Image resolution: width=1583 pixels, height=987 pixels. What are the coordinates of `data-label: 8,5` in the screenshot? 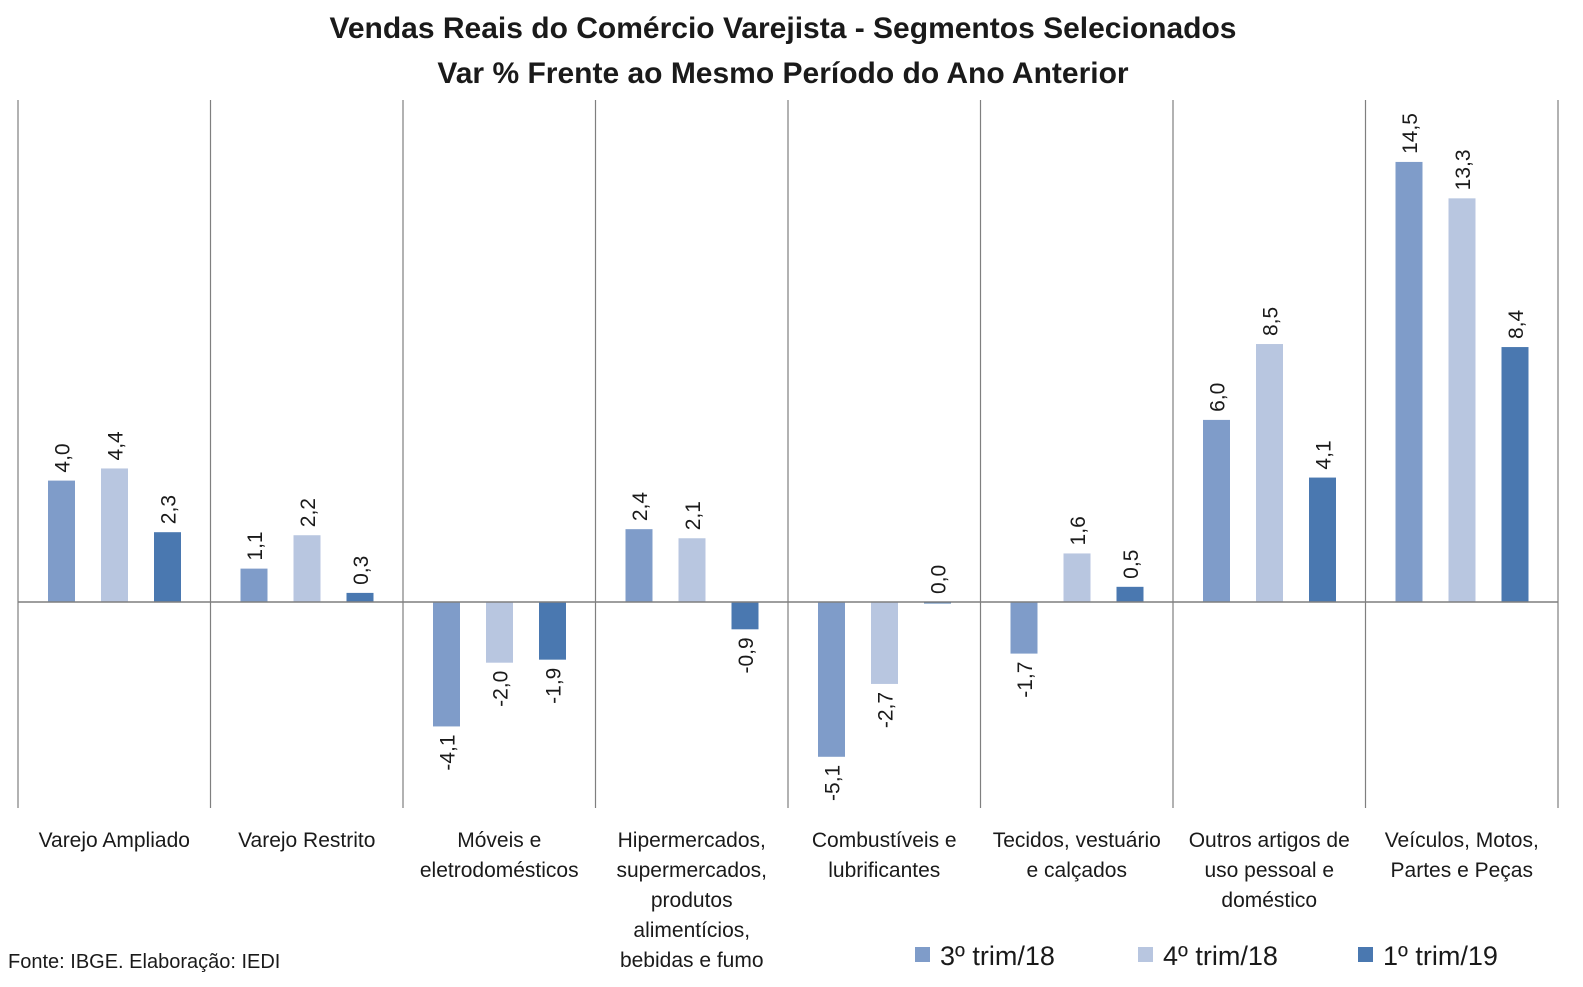 It's located at (1271, 321).